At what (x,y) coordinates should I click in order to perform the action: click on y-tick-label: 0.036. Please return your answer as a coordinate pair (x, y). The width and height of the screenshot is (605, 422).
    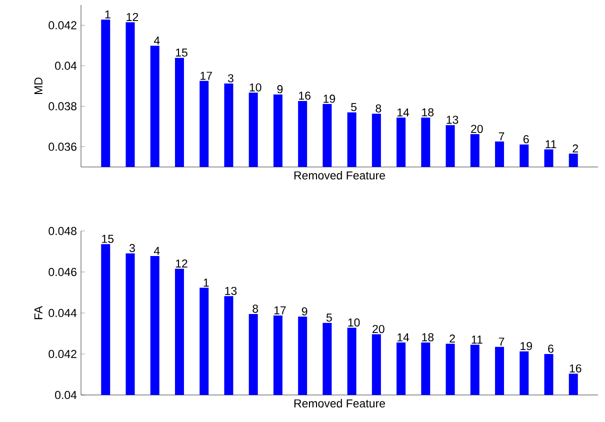
    Looking at the image, I should click on (62, 146).